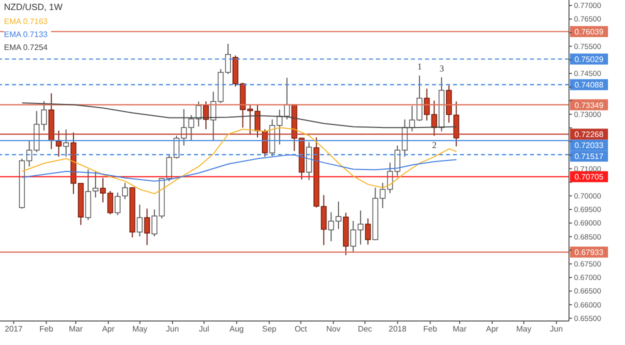  I want to click on ref-line-label: 0.76039, so click(589, 32).